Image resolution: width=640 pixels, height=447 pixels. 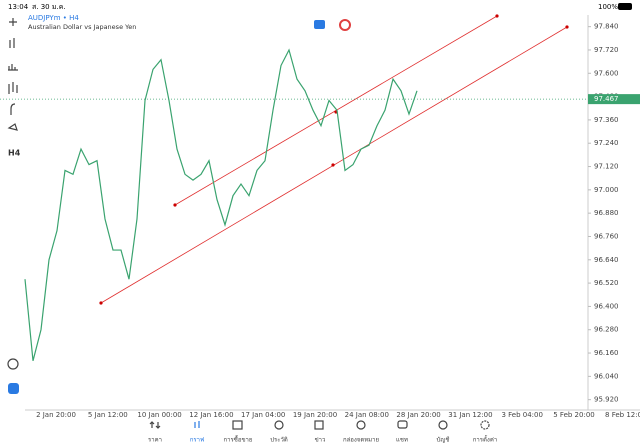 I want to click on current-price-box, so click(x=614, y=99).